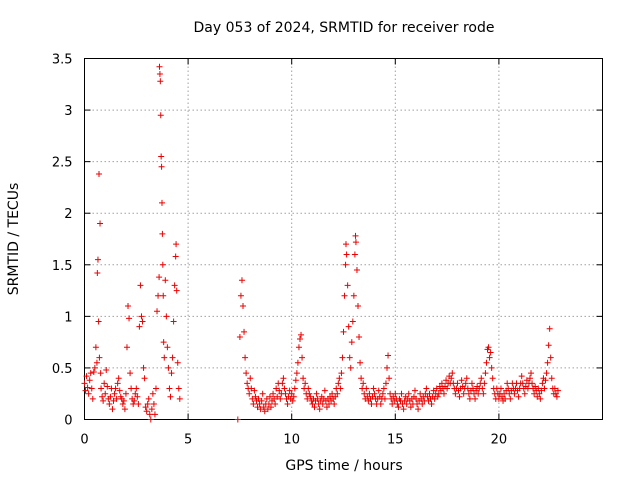 The height and width of the screenshot is (480, 640). What do you see at coordinates (62, 163) in the screenshot?
I see `y-tick-label: 2.5` at bounding box center [62, 163].